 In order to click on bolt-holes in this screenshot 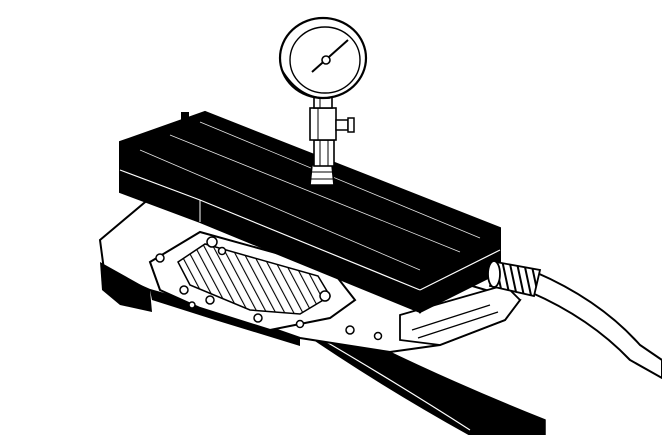, I will do `click(269, 288)`.